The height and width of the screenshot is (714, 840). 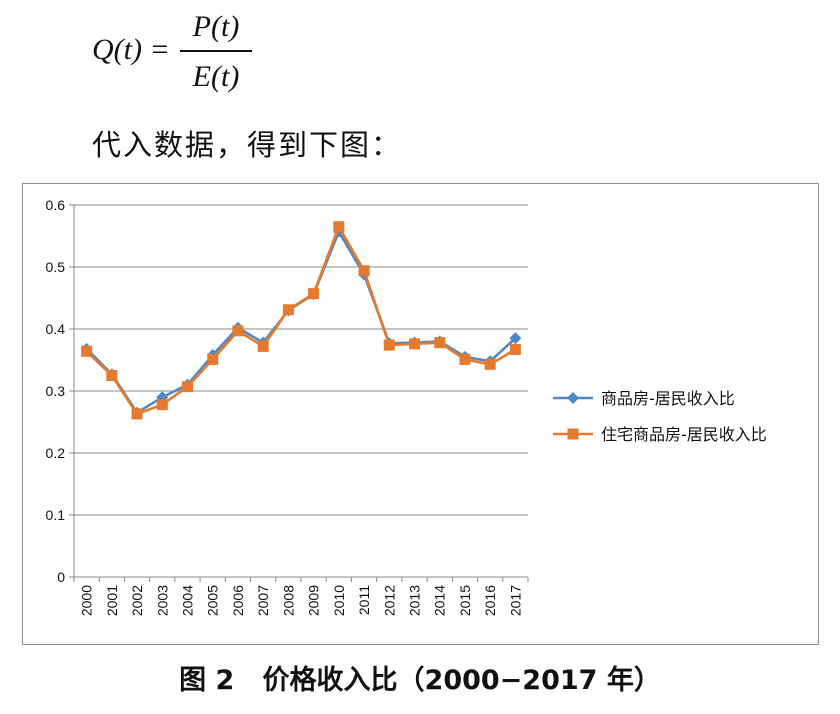 I want to click on x-tick-label: 2002, so click(x=137, y=600).